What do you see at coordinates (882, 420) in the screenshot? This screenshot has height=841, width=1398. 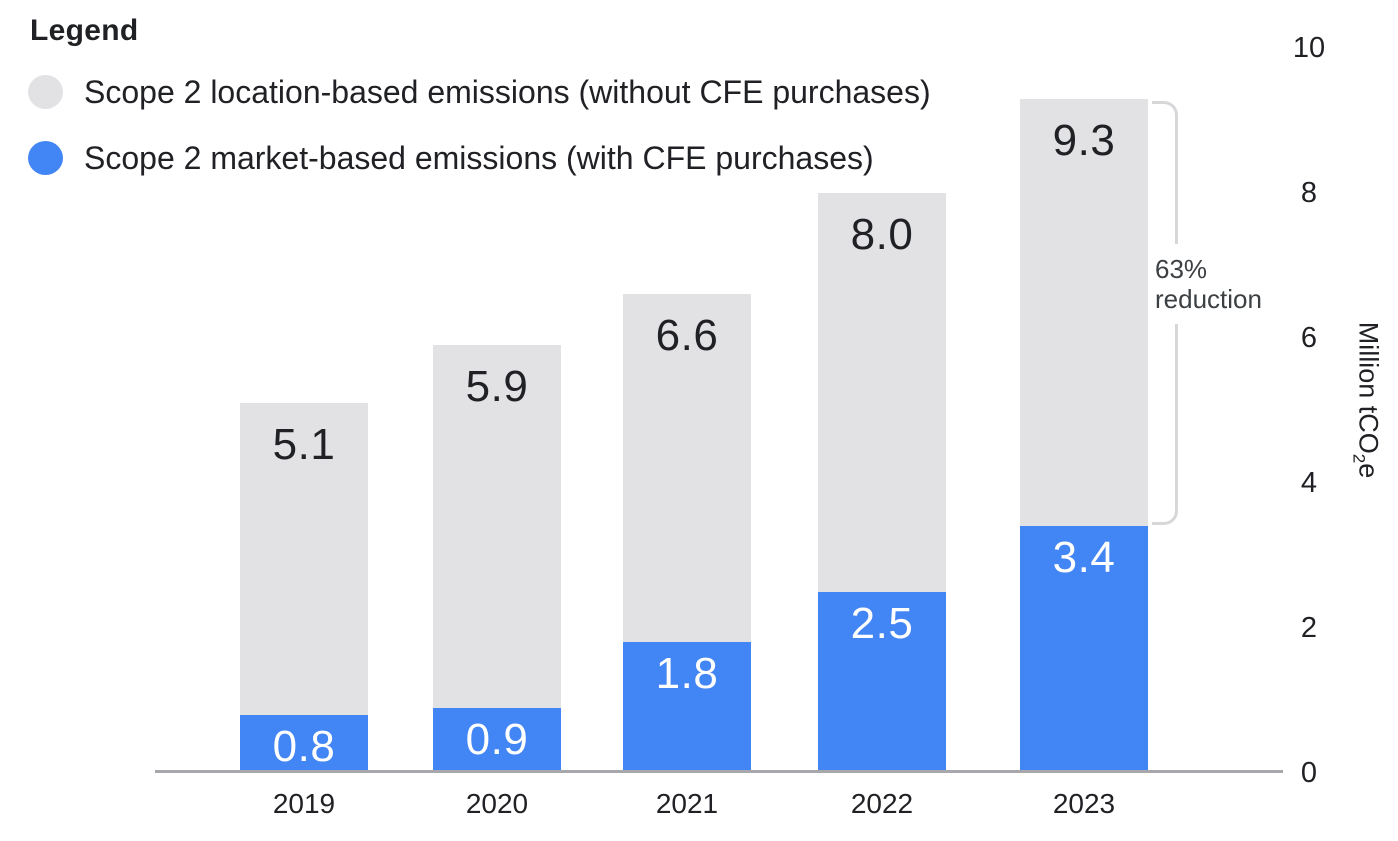 I see `bar-group-2022: 8.0 2.5 2022` at bounding box center [882, 420].